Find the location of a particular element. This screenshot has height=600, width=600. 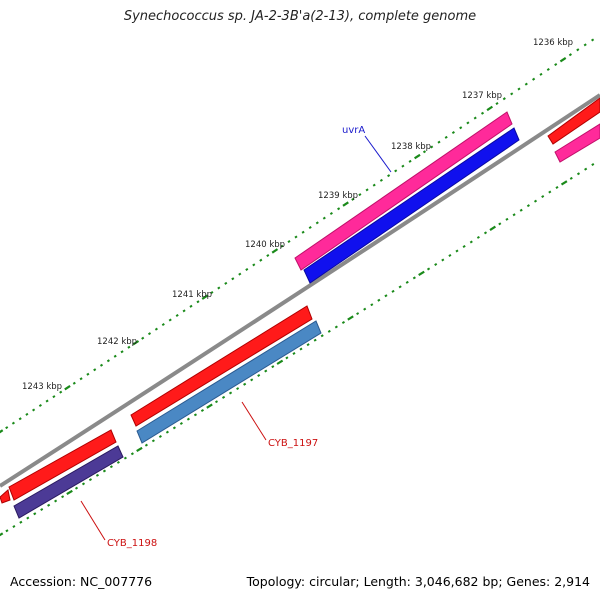

gene-uvrA-forward is located at coordinates (403, 191).